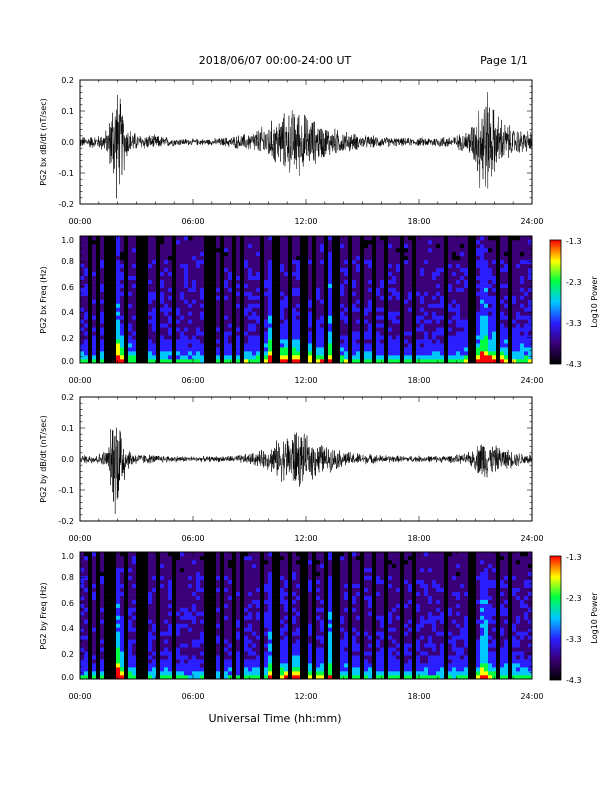 Image resolution: width=612 pixels, height=792 pixels. Describe the element at coordinates (67, 361) in the screenshot. I see `y-tick-label: 0.0` at that location.